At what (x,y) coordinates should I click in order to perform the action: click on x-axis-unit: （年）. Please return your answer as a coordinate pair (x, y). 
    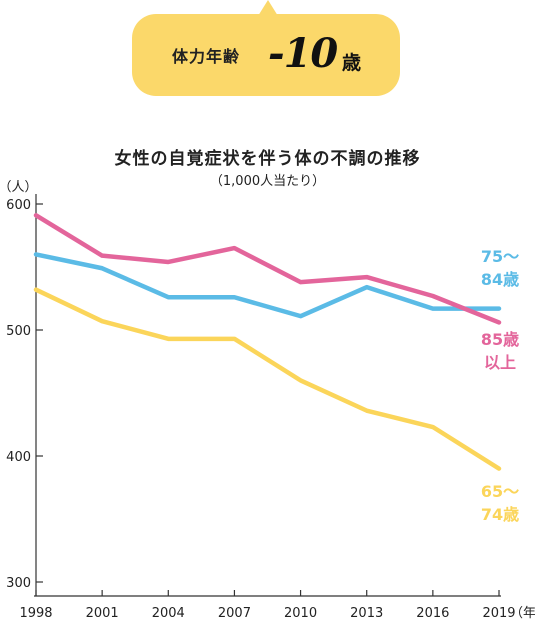
    Looking at the image, I should click on (522, 613).